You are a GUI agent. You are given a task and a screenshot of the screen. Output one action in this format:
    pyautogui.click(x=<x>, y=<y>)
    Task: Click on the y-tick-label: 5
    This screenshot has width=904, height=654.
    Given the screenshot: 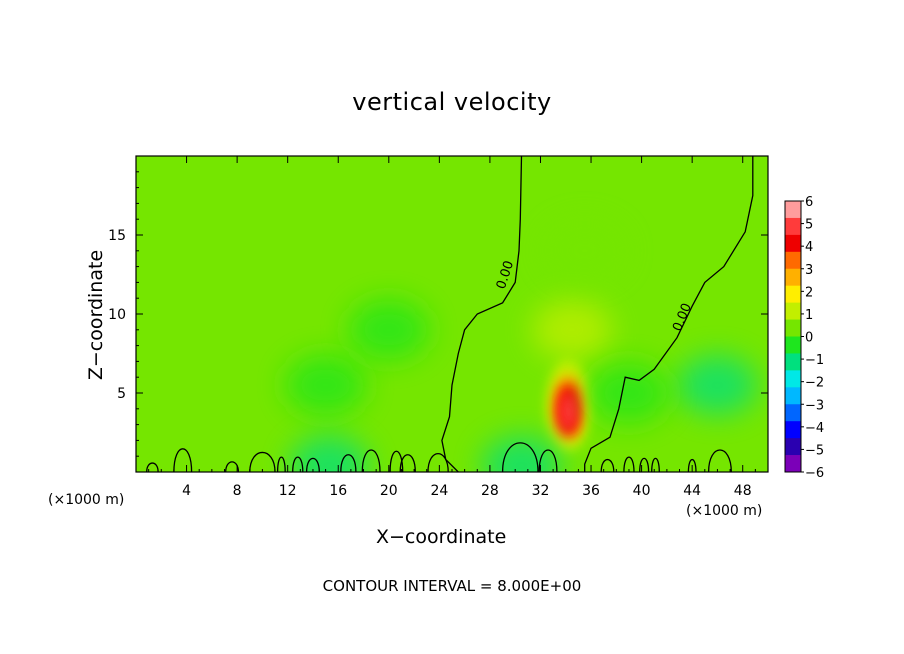 What is the action you would take?
    pyautogui.click(x=121, y=394)
    